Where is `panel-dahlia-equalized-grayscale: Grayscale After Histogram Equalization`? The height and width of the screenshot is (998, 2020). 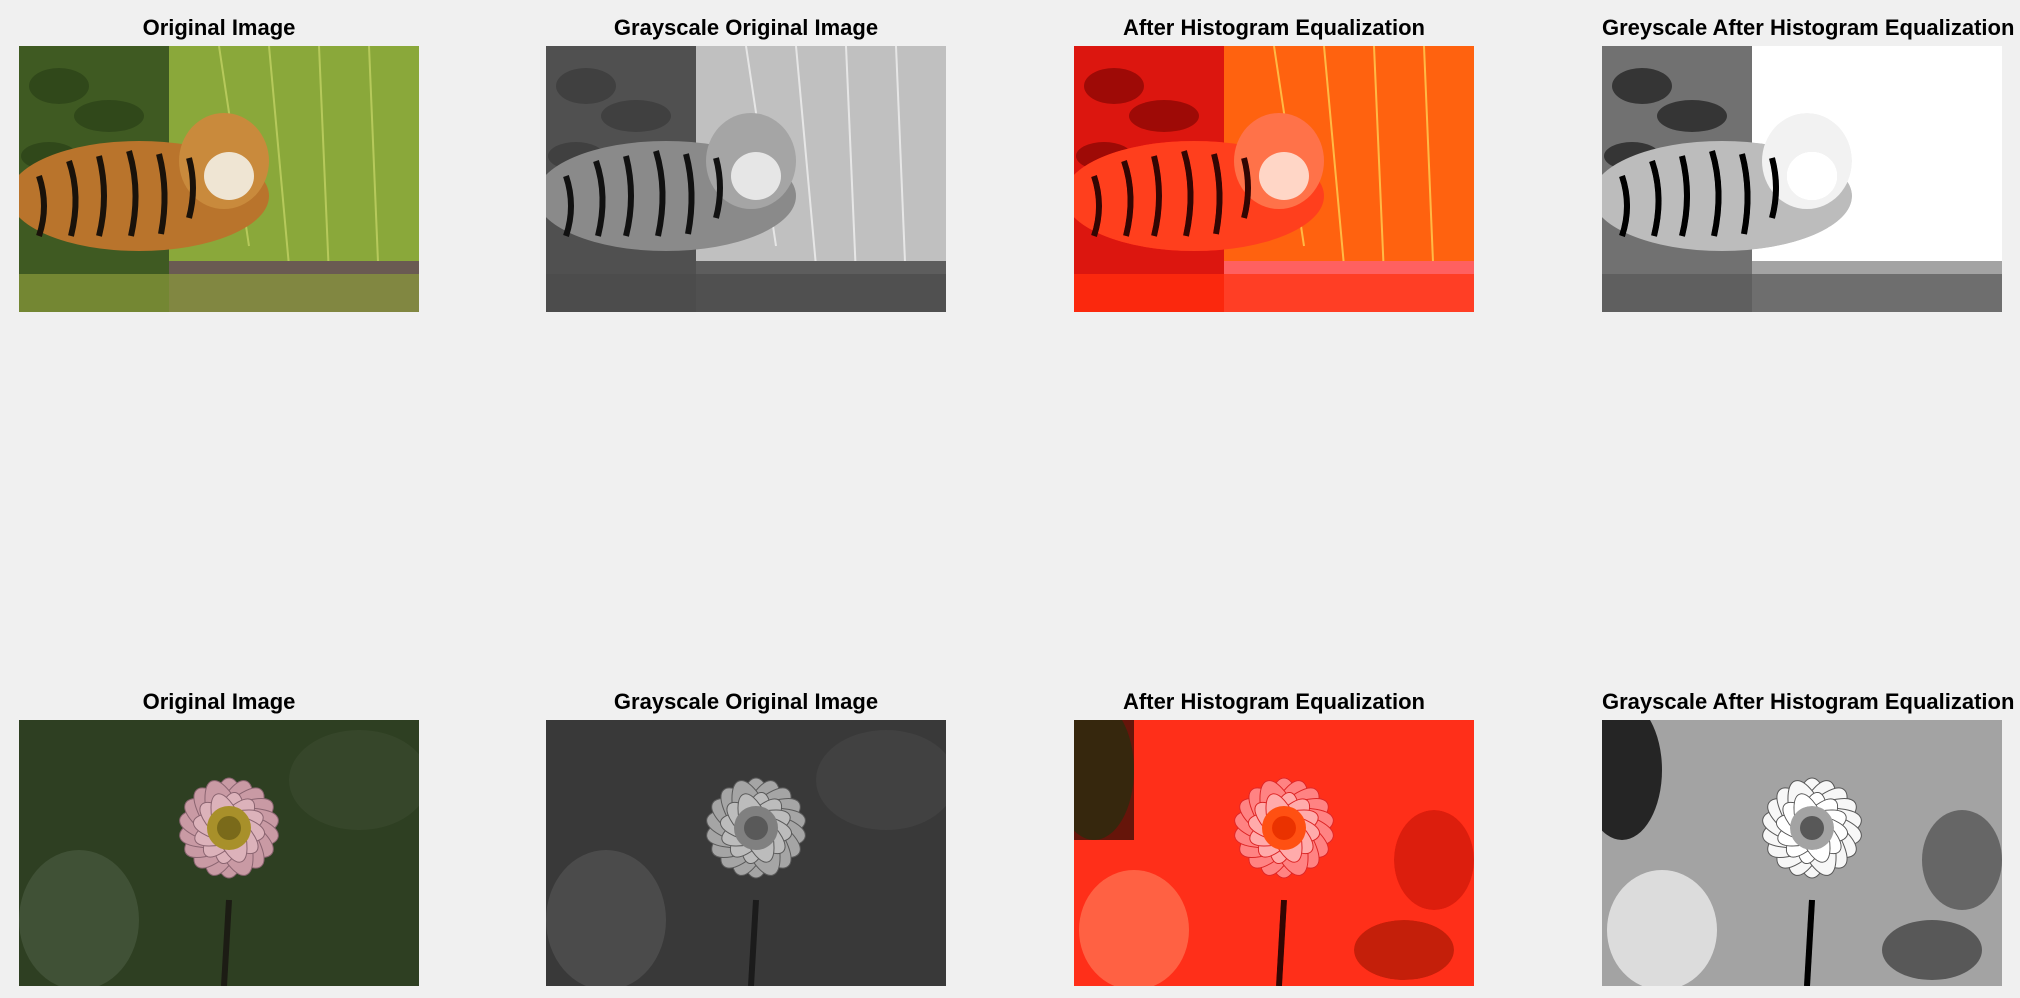 panel-dahlia-equalized-grayscale: Grayscale After Histogram Equalization is located at coordinates (1808, 835).